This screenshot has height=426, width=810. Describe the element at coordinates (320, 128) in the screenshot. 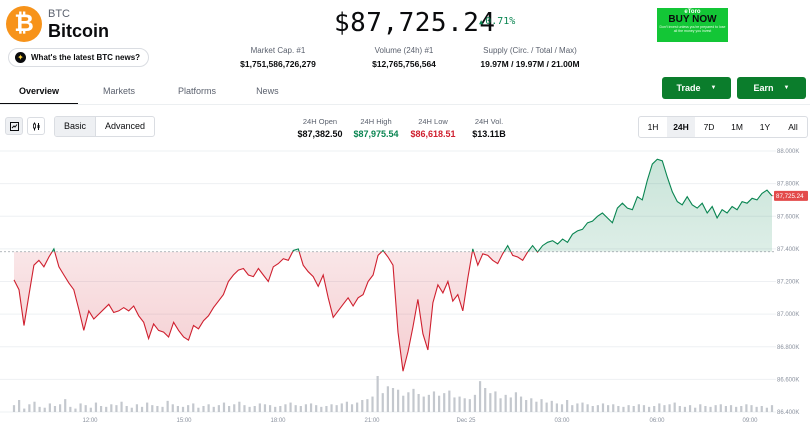

I see `ohlc-open: 24H Open $87,382.50` at that location.